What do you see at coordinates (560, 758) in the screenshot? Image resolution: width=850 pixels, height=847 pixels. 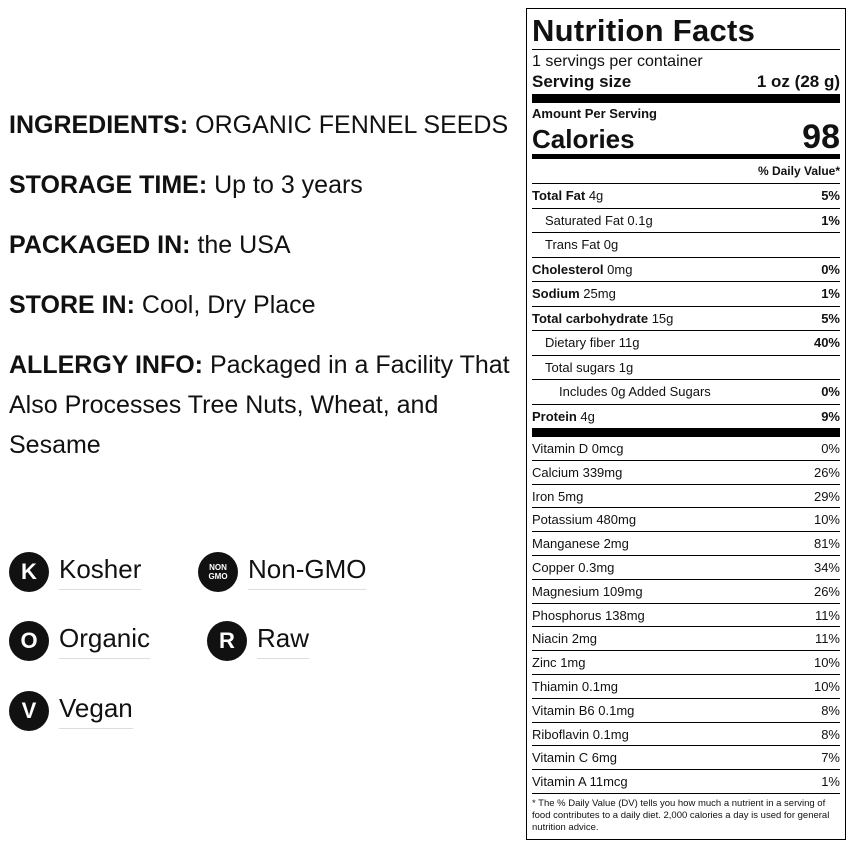 I see `vitamin-name: Vitamin C` at bounding box center [560, 758].